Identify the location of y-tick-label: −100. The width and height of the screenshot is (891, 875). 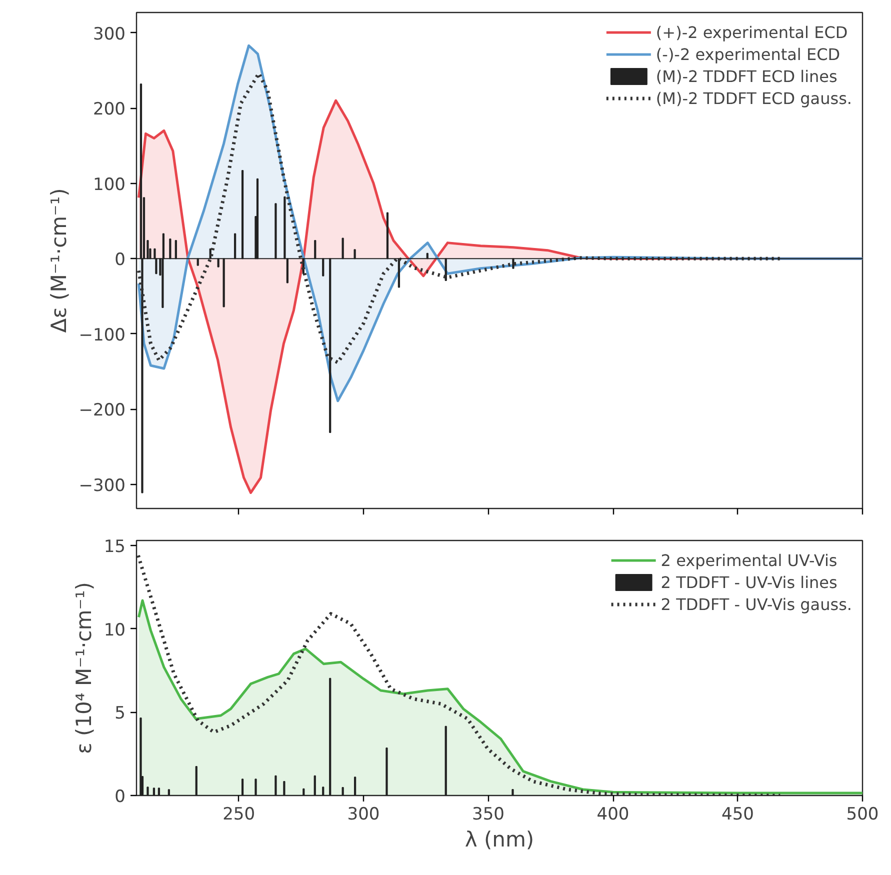
(102, 335).